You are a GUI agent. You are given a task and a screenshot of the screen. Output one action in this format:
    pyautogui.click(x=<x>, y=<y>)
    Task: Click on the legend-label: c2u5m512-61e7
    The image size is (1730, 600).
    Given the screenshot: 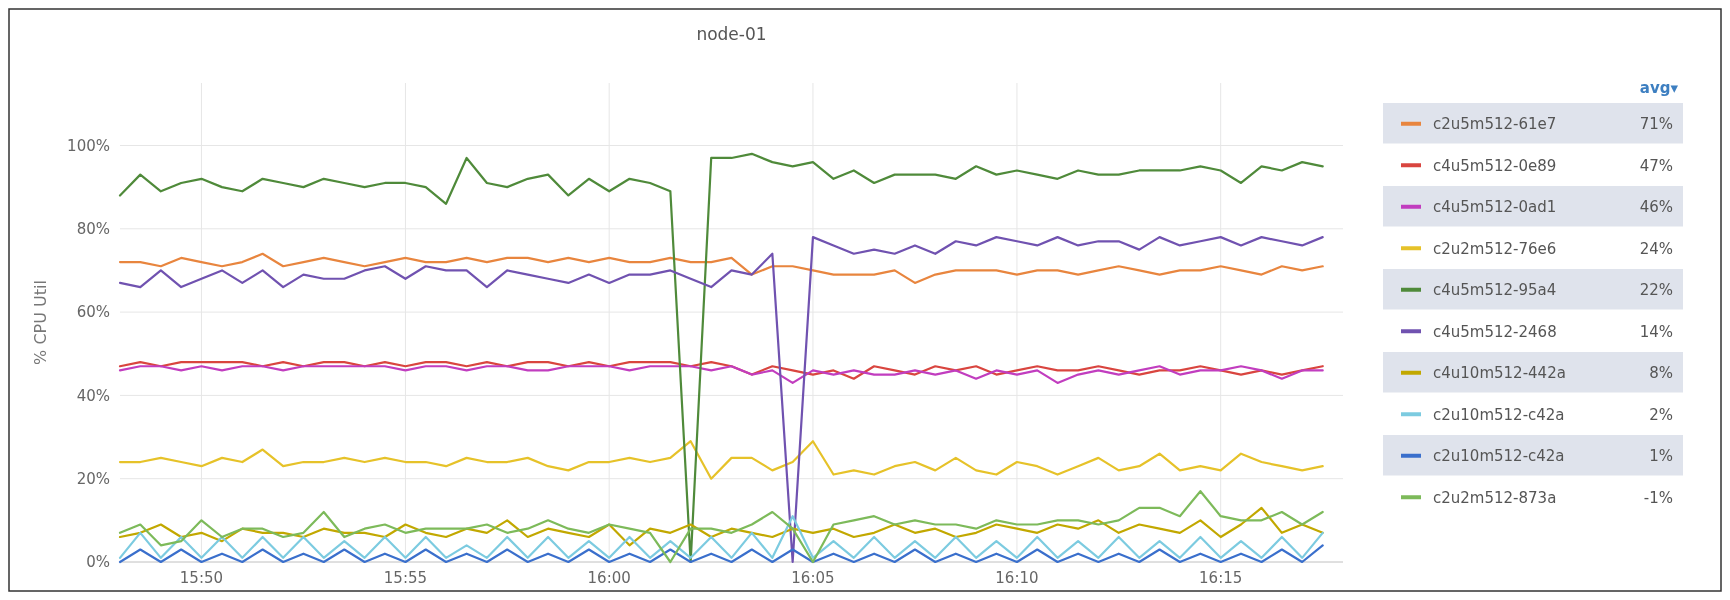 What is the action you would take?
    pyautogui.click(x=1495, y=124)
    